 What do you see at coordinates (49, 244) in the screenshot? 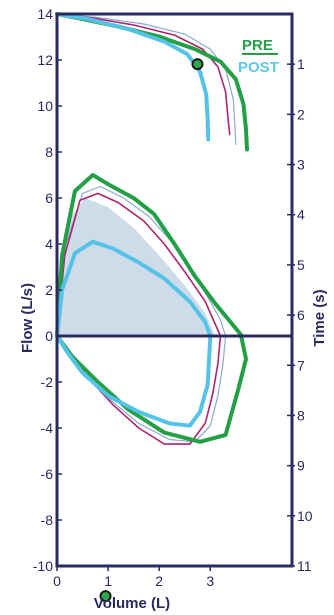
I see `y-tick-label: 4` at bounding box center [49, 244].